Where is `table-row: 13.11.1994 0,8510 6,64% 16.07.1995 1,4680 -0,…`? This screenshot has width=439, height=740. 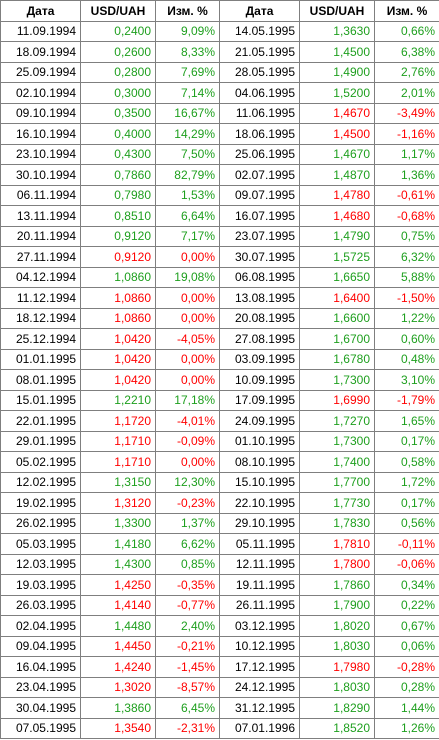
table-row: 13.11.1994 0,8510 6,64% 16.07.1995 1,4680 -0,… is located at coordinates (219, 216).